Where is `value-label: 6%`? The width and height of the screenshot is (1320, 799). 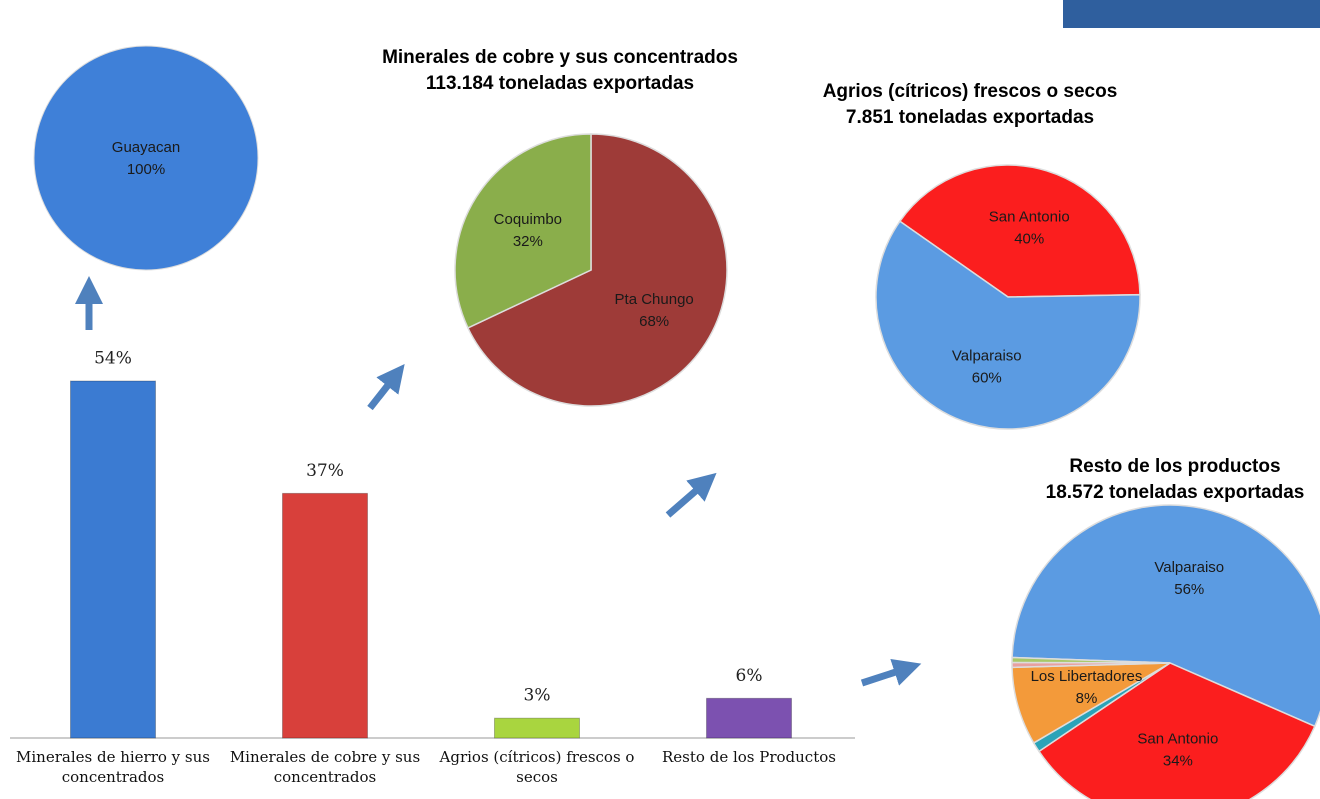 value-label: 6% is located at coordinates (749, 676).